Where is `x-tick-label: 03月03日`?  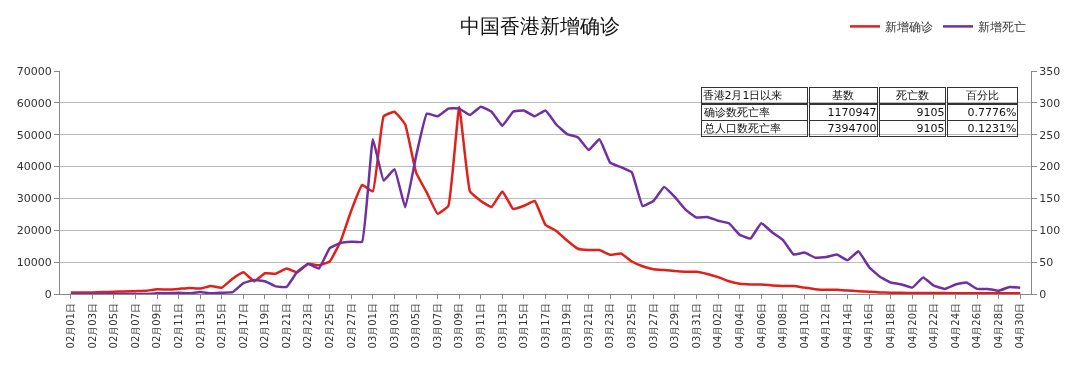 x-tick-label: 03月03日 is located at coordinates (394, 326).